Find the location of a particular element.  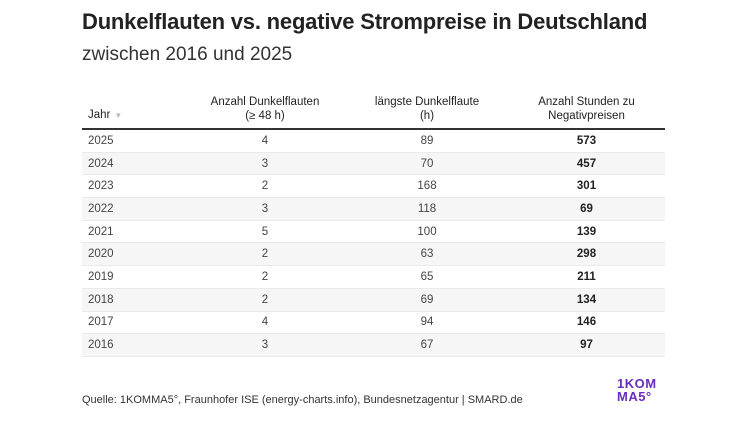

table-row: 2018 2 69 134 is located at coordinates (373, 300).